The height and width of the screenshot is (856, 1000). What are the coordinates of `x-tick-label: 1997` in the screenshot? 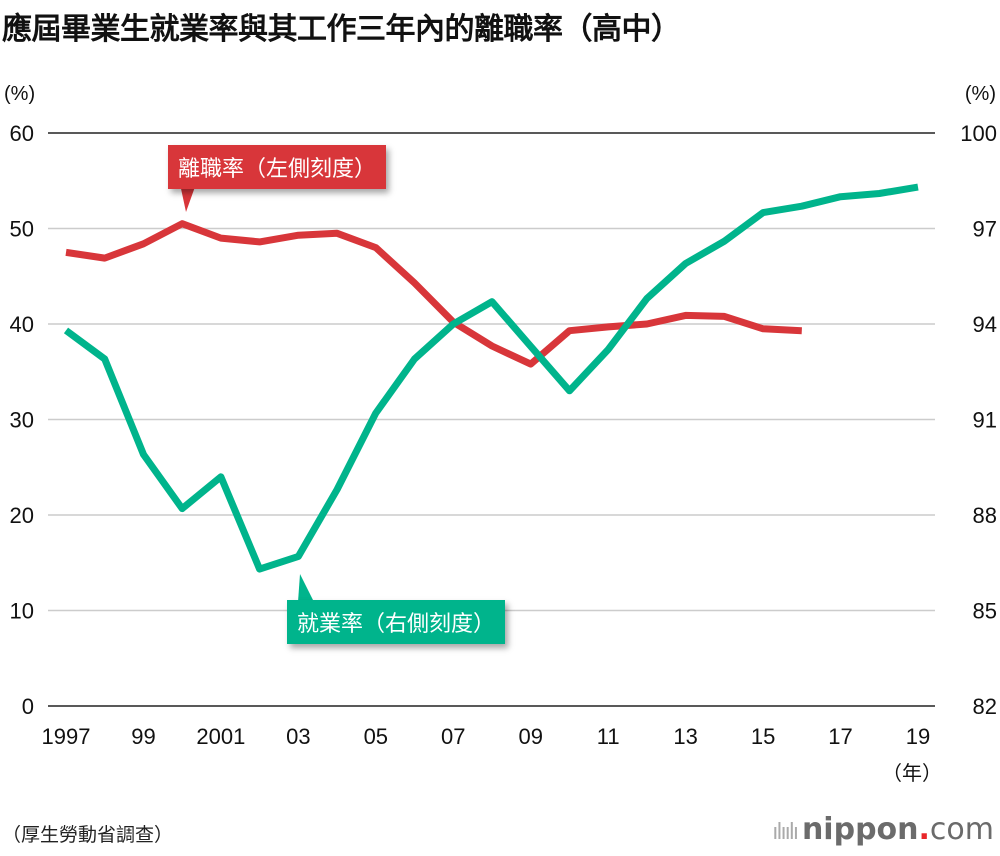 It's located at (66, 736).